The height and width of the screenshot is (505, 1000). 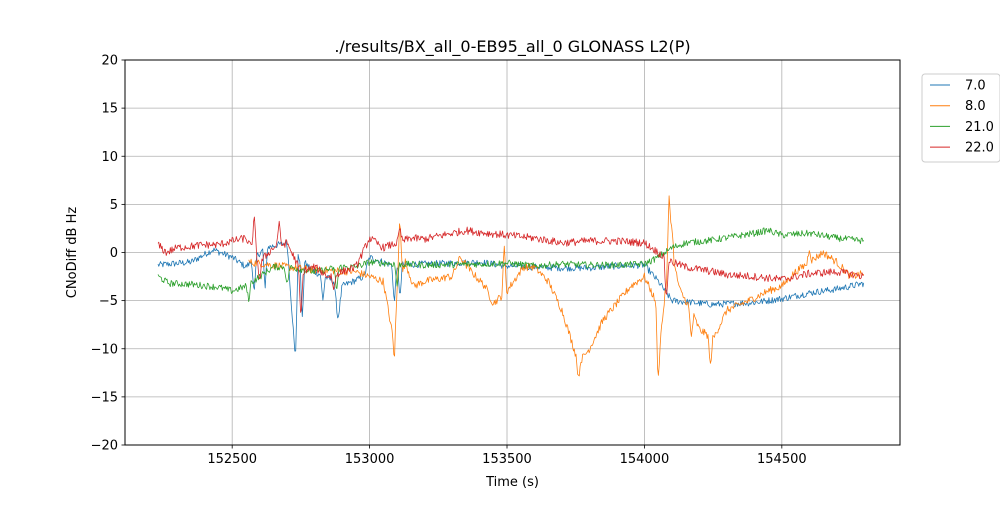 What do you see at coordinates (104, 397) in the screenshot?
I see `y-tick-label: −15` at bounding box center [104, 397].